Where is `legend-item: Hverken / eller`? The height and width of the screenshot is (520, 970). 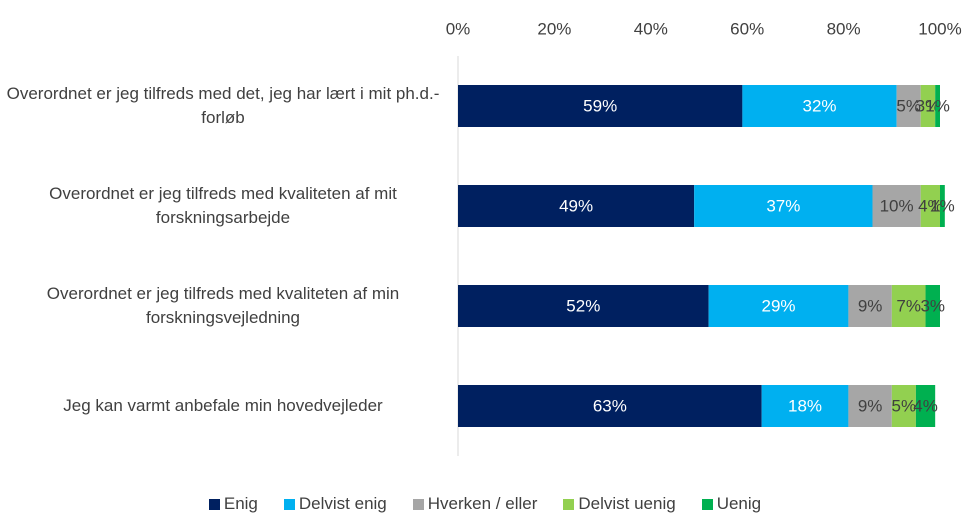
legend-item: Hverken / eller is located at coordinates (475, 504).